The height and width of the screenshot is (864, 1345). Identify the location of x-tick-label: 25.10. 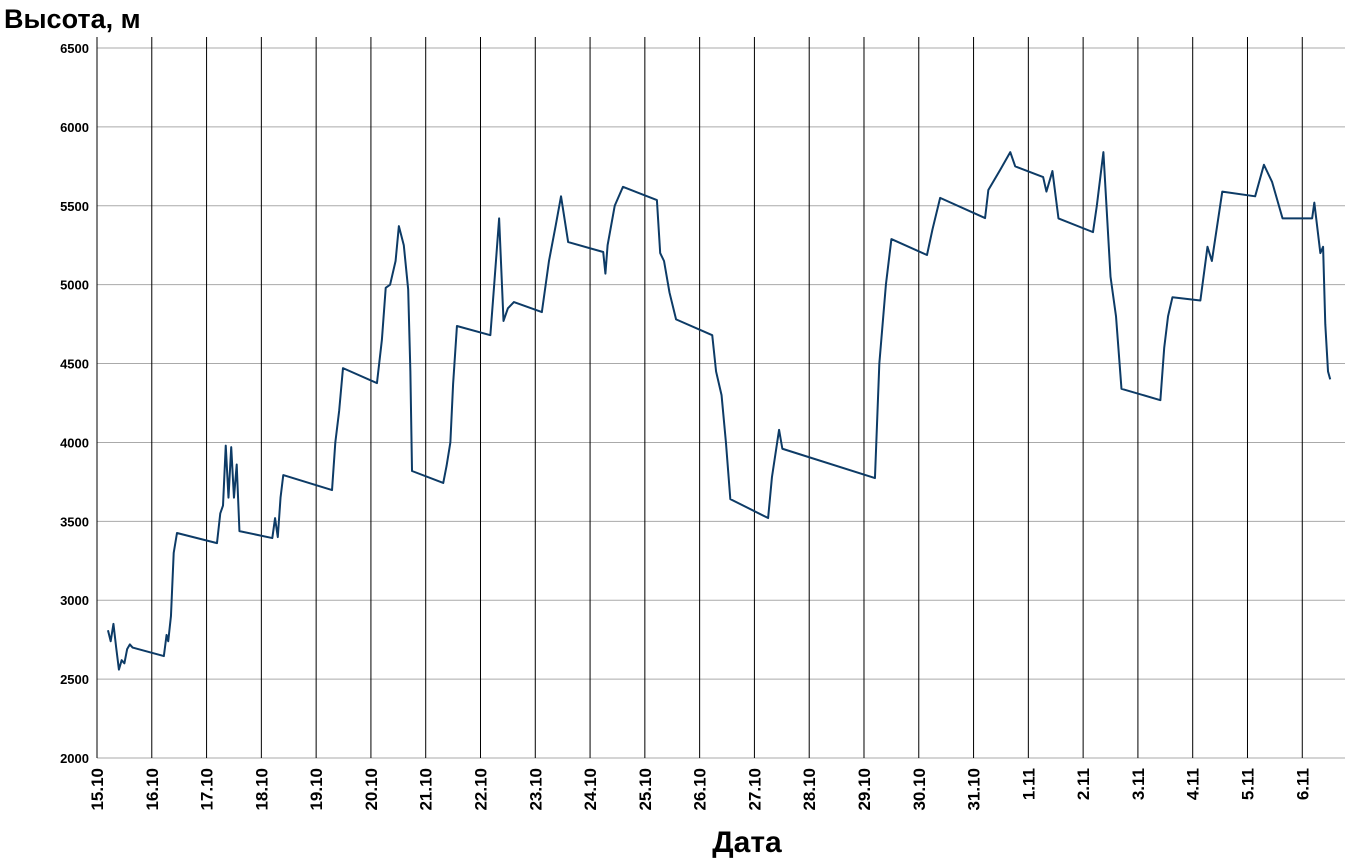
(645, 789).